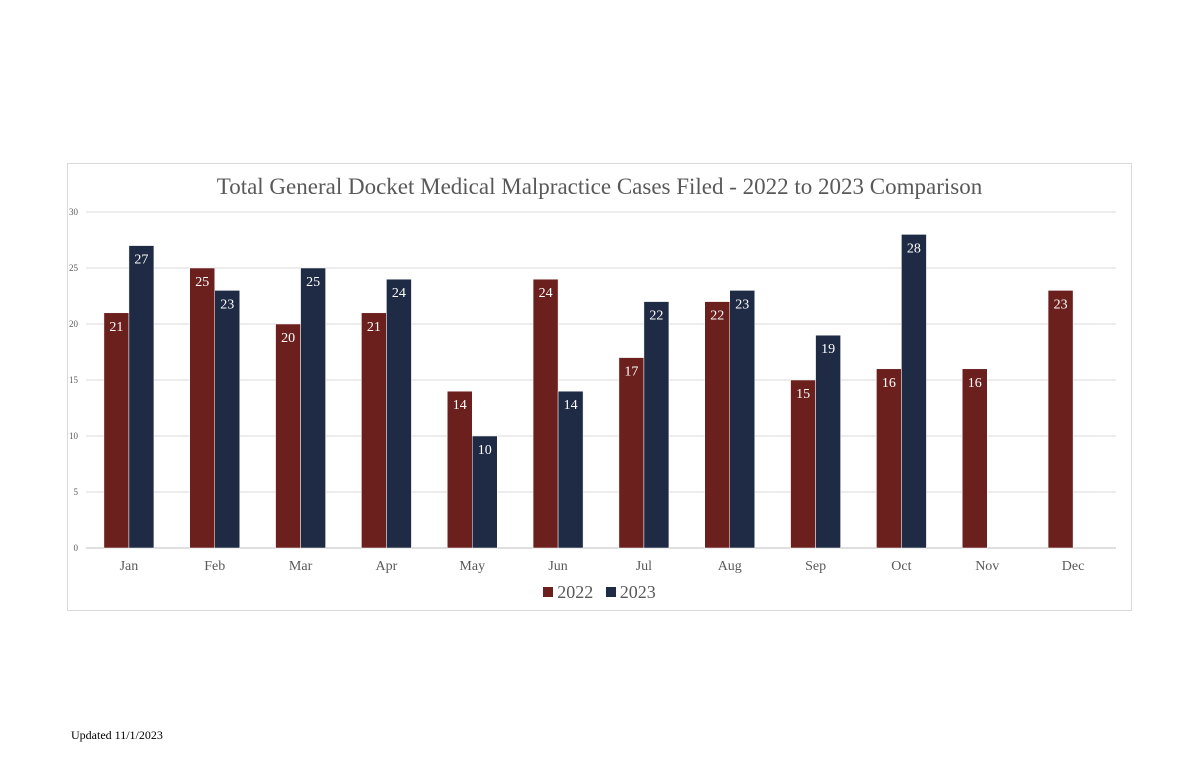 The image size is (1200, 776). Describe the element at coordinates (545, 413) in the screenshot. I see `bar-2022-jun` at that location.